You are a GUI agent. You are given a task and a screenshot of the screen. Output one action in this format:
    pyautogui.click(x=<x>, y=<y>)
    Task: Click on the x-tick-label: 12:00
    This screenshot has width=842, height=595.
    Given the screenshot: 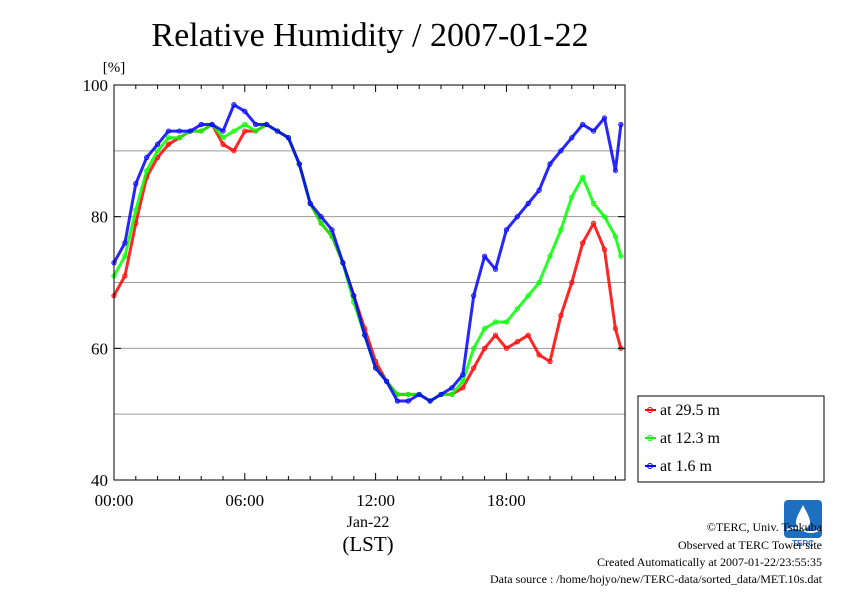 What is the action you would take?
    pyautogui.click(x=375, y=500)
    